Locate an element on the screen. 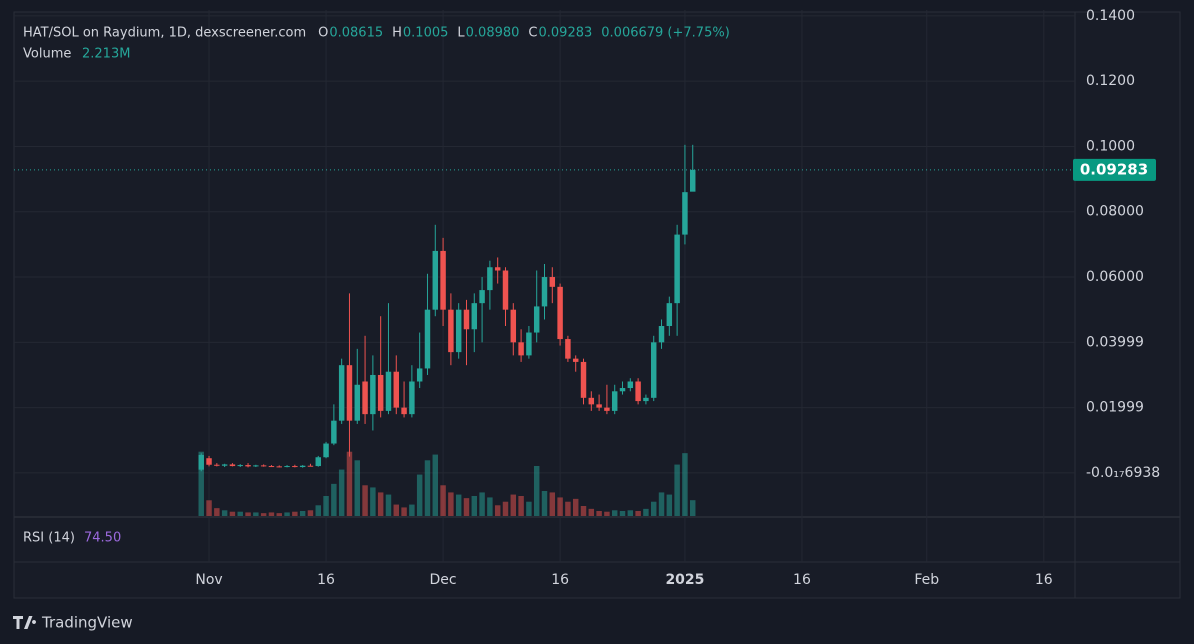 This screenshot has width=1194, height=644. ohlc-value: 0.08615 is located at coordinates (356, 33).